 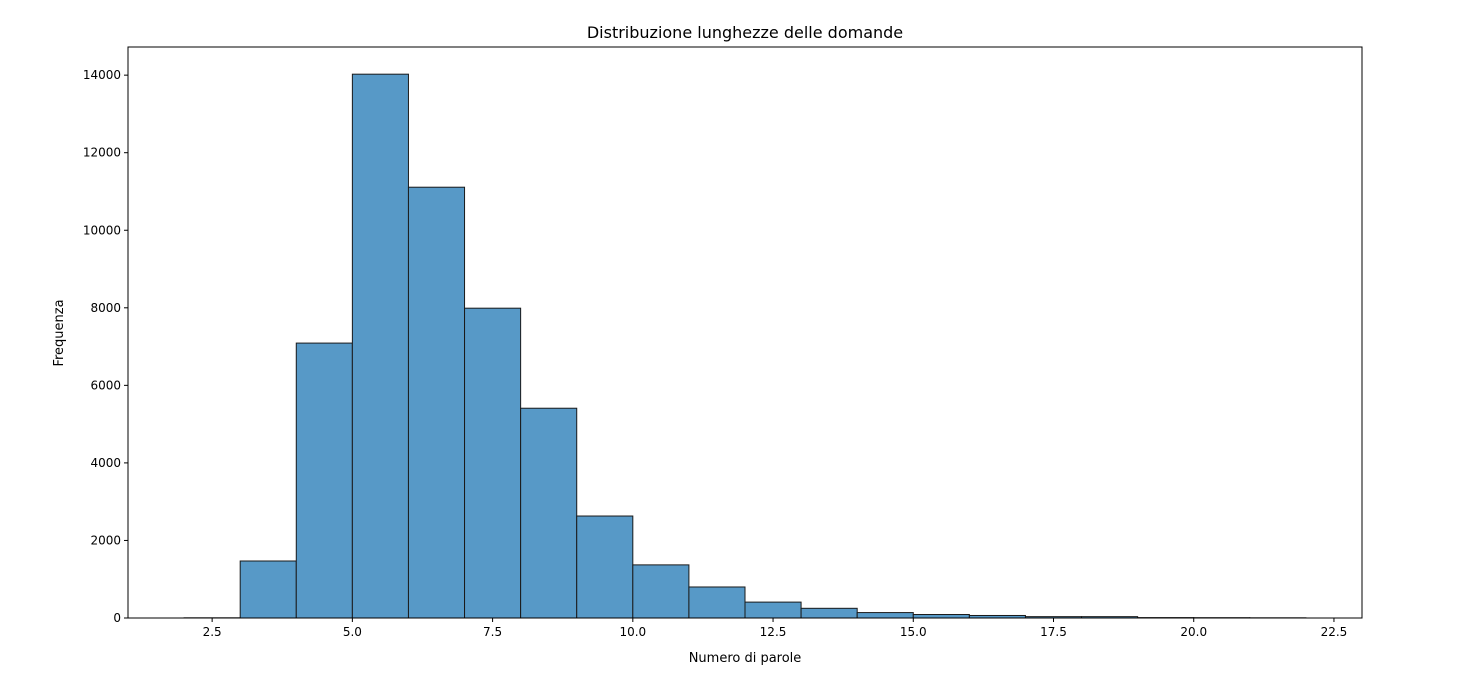 I want to click on y-tick-label: 6000, so click(x=105, y=385).